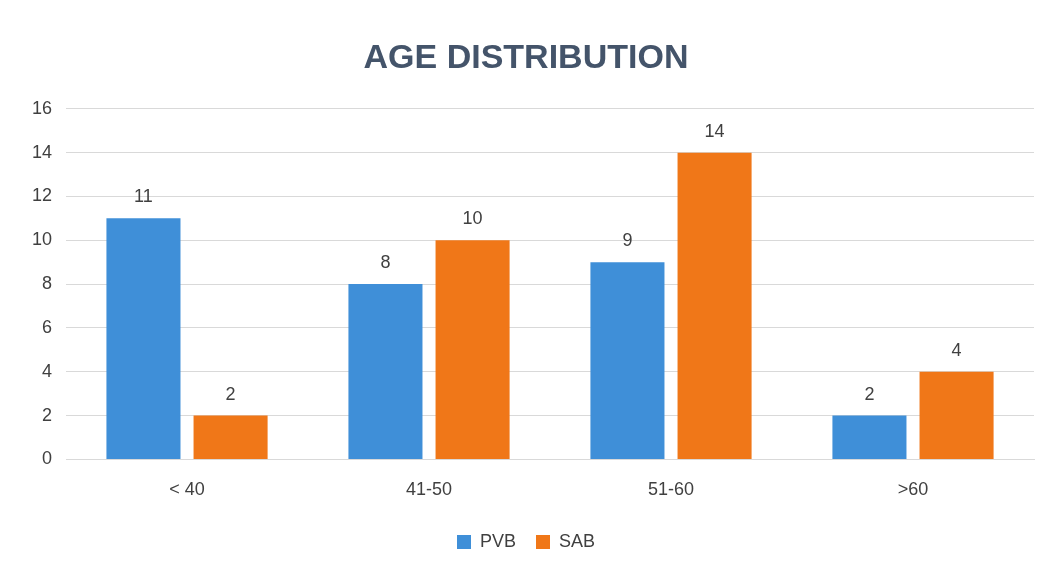 Image resolution: width=1062 pixels, height=579 pixels. I want to click on data-label: 14, so click(714, 130).